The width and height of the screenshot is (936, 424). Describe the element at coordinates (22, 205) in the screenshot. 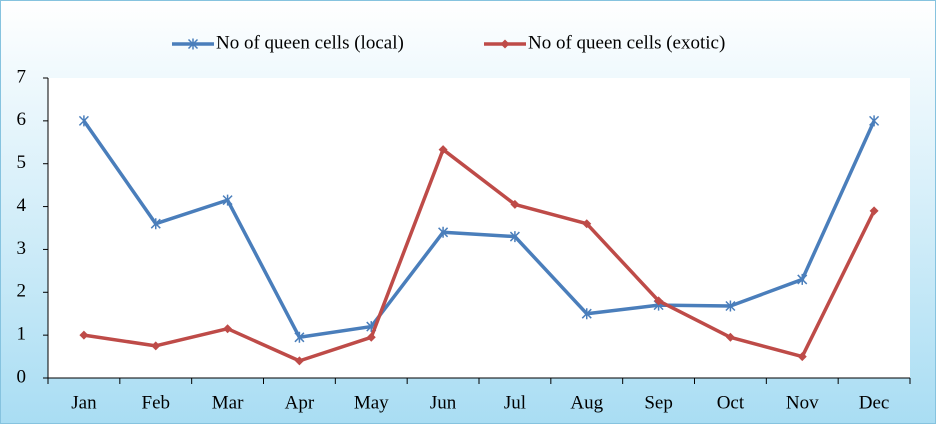

I see `y-tick-label: 4` at that location.